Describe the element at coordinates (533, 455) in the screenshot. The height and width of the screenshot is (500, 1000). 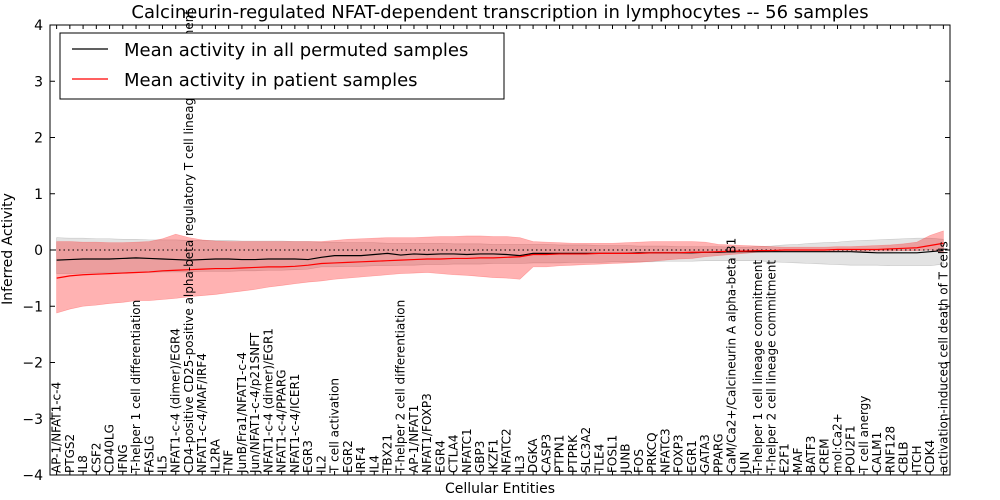
I see `category-label: DGKA` at that location.